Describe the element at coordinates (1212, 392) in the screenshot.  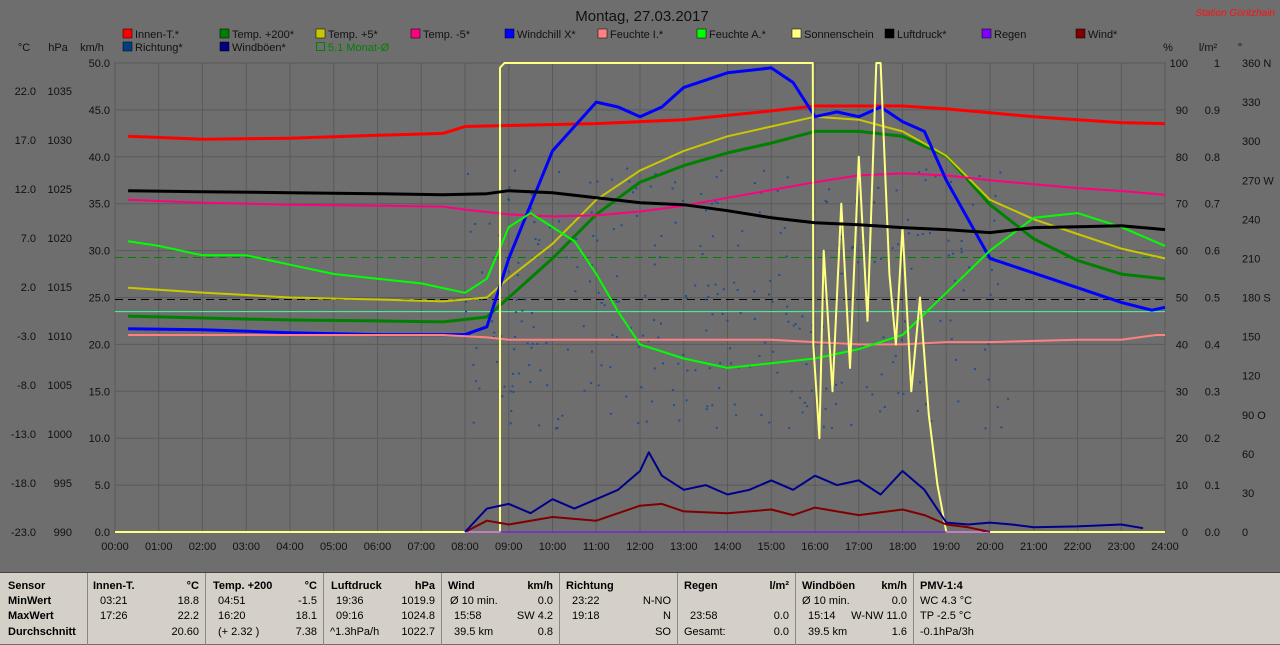
I see `rain-tick-label: 0.3` at that location.